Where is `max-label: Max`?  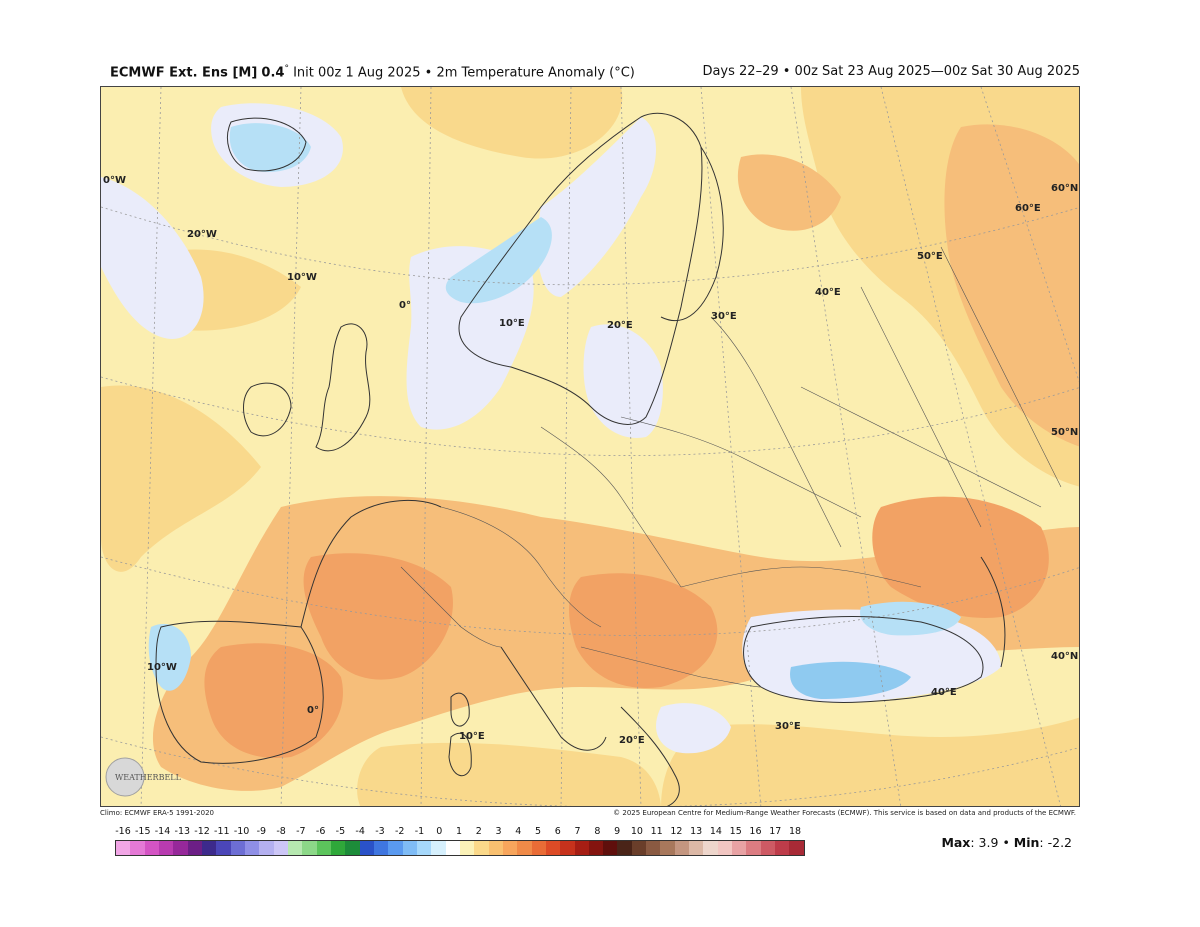
max-label: Max is located at coordinates (956, 842).